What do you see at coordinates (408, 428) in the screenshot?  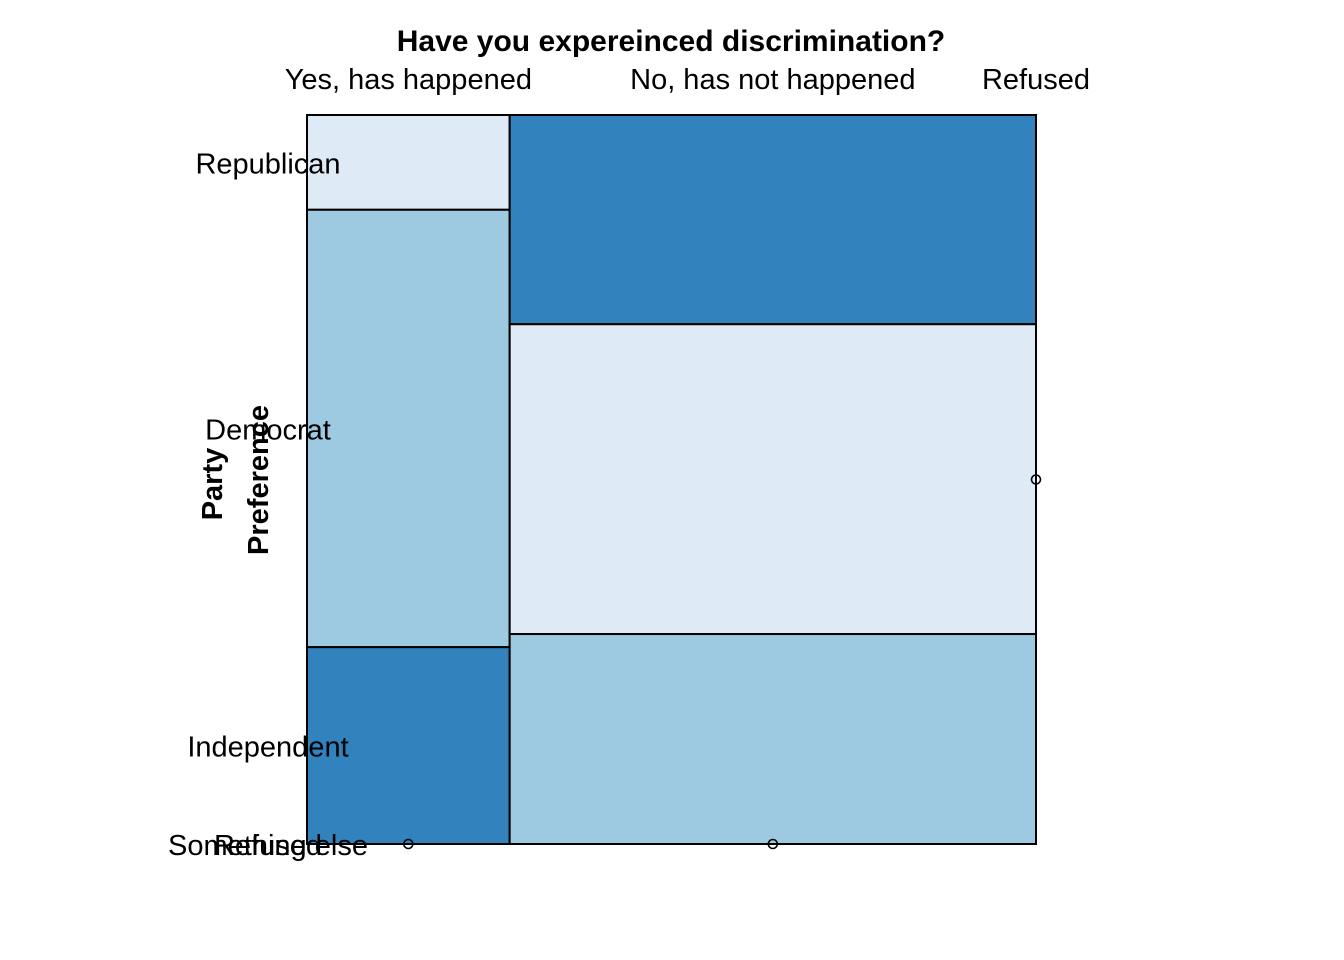 I see `tile-yes-has-happened-democrat` at bounding box center [408, 428].